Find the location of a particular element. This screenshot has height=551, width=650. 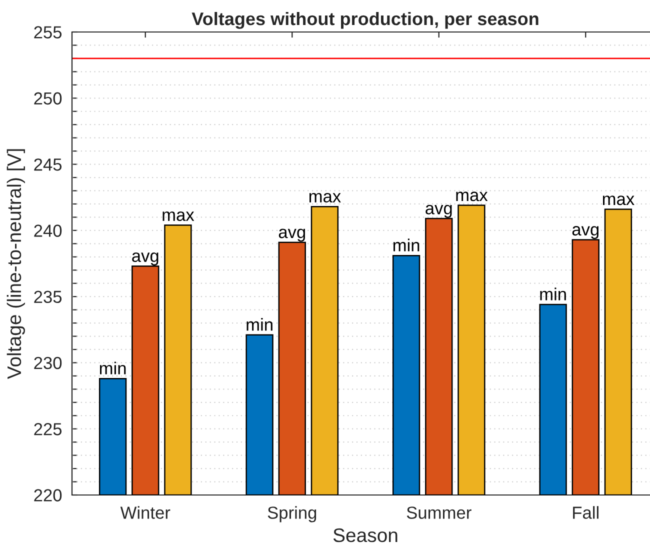

chart-title: Voltages without production, per season is located at coordinates (365, 20).